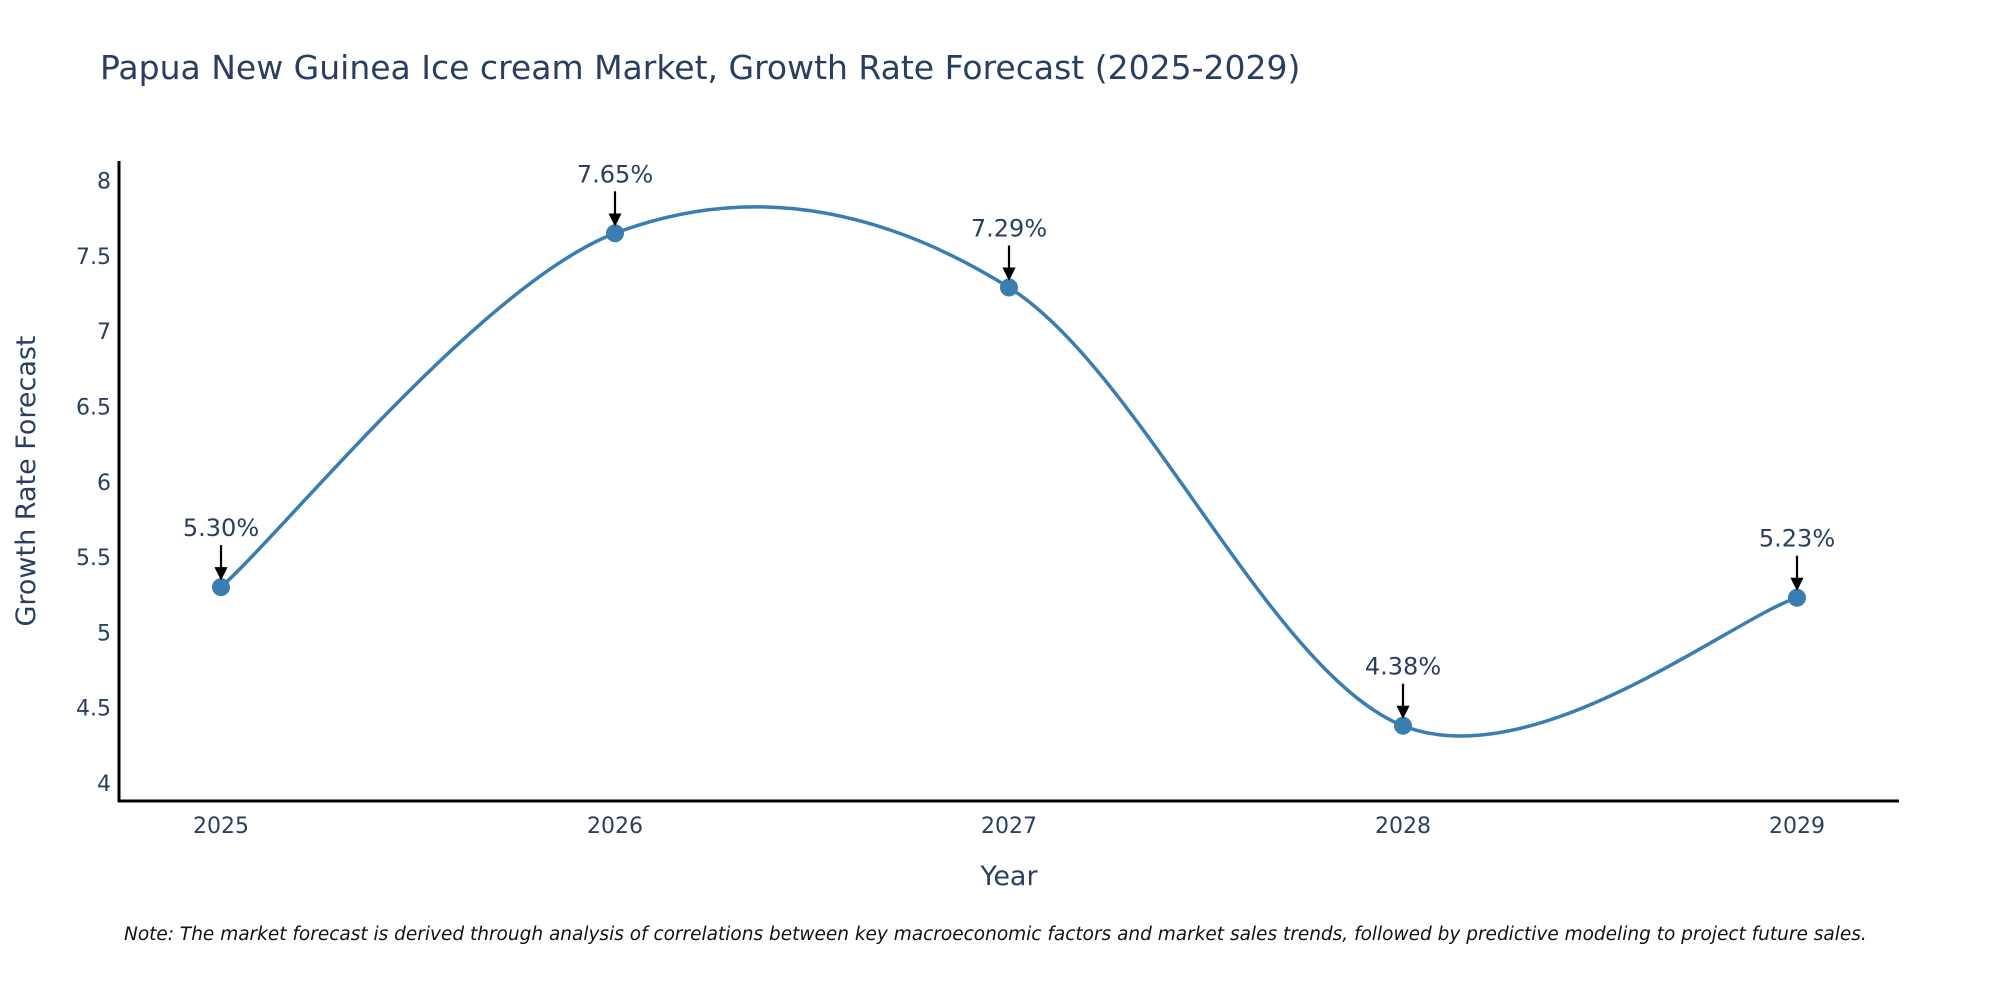  What do you see at coordinates (104, 332) in the screenshot?
I see `y-tick-label: 7` at bounding box center [104, 332].